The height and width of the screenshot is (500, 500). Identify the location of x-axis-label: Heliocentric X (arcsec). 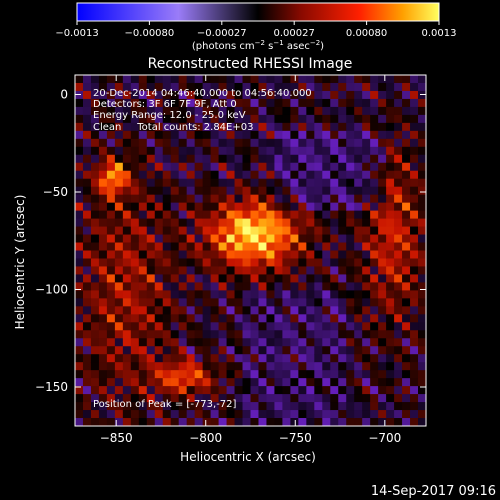
(248, 457).